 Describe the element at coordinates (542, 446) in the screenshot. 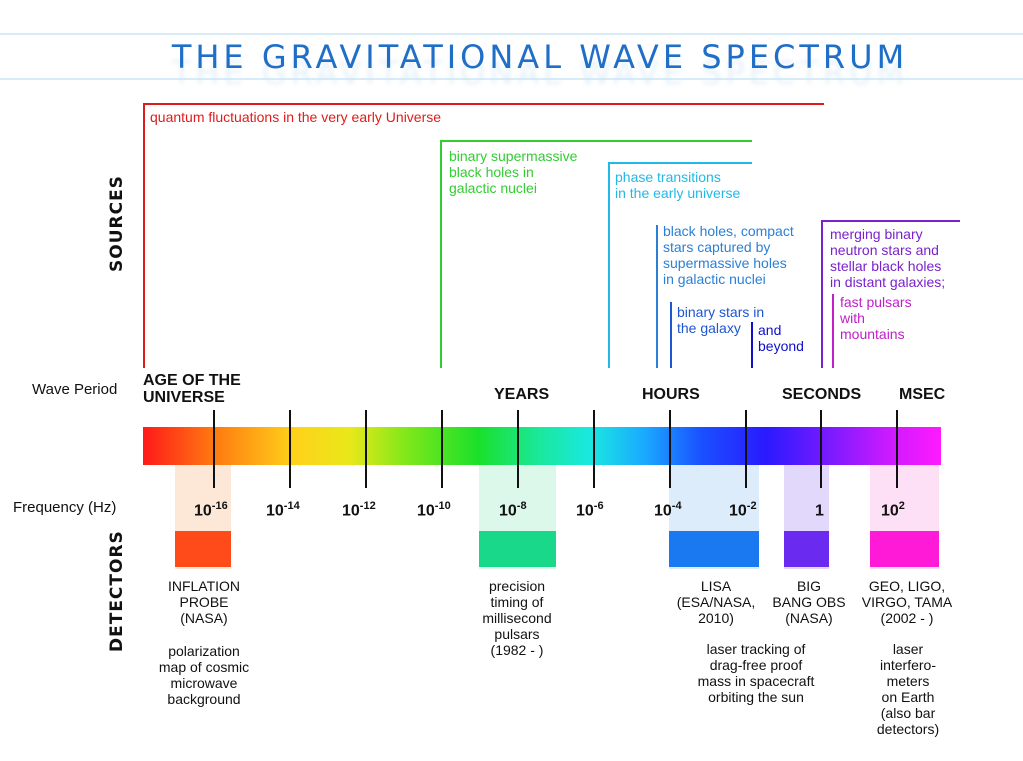

I see `spectrum-bar` at that location.